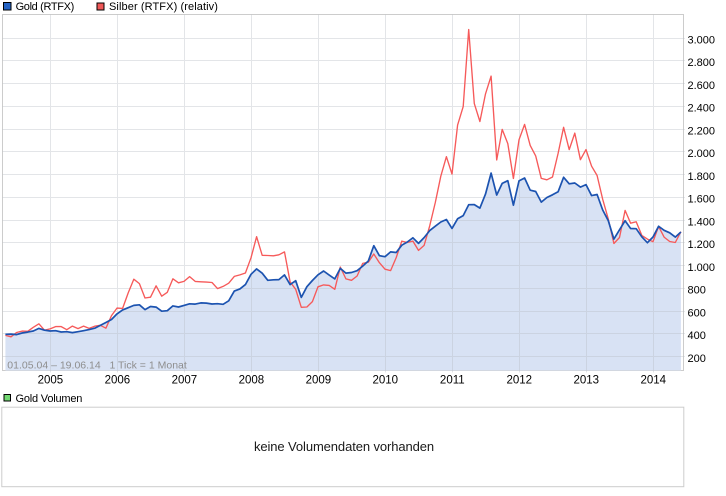  I want to click on svg-text: 2005, so click(51, 380).